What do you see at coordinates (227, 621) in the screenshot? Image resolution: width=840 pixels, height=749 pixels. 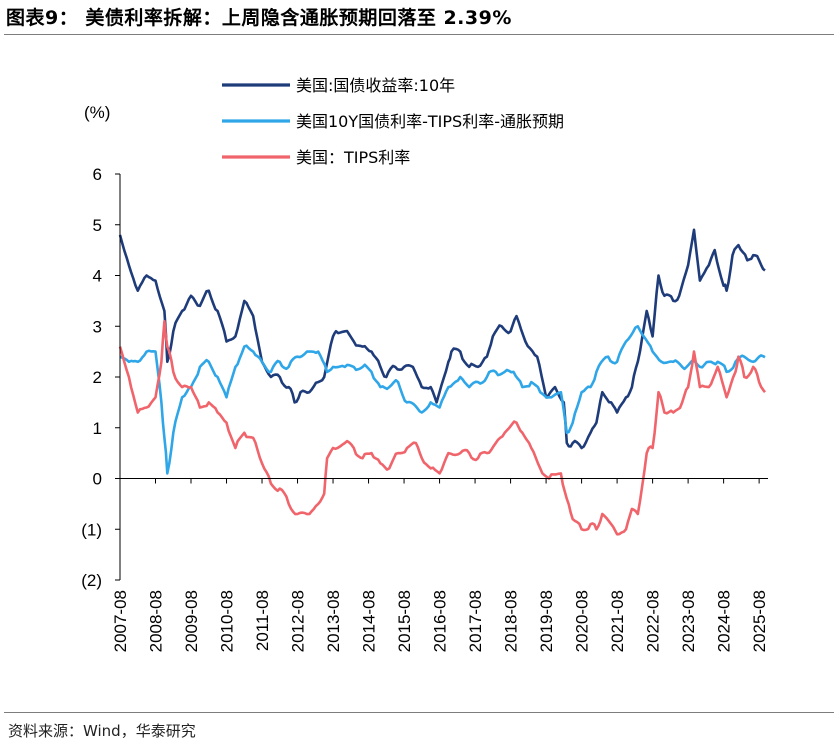 I see `x-tick-label: 2010-08` at bounding box center [227, 621].